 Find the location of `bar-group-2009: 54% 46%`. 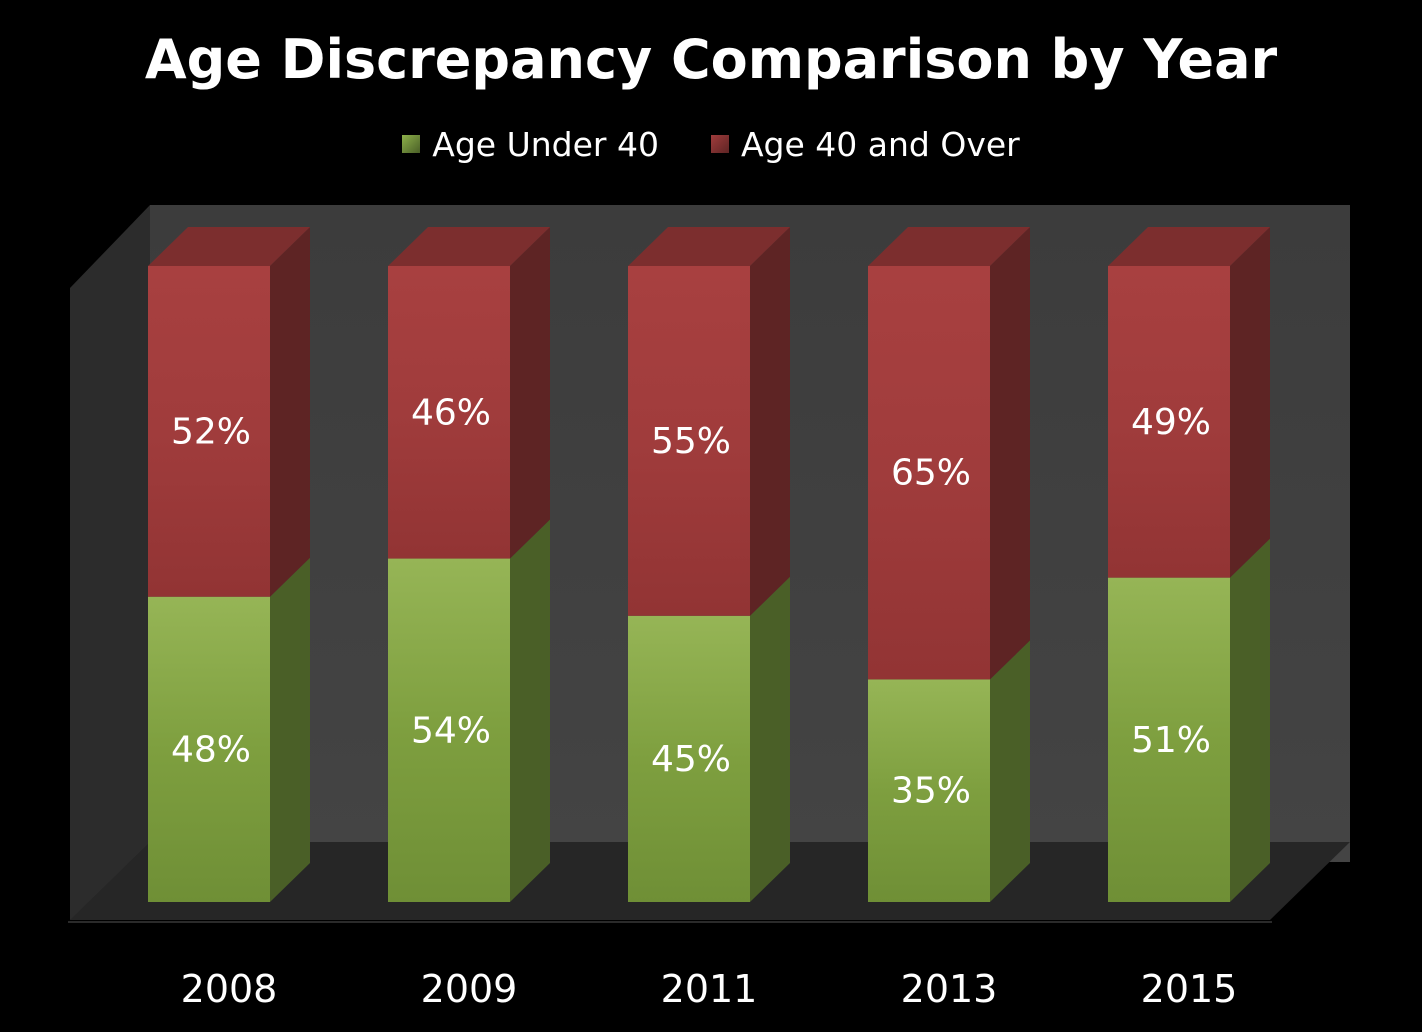

bar-group-2009: 54% 46% is located at coordinates (469, 564).